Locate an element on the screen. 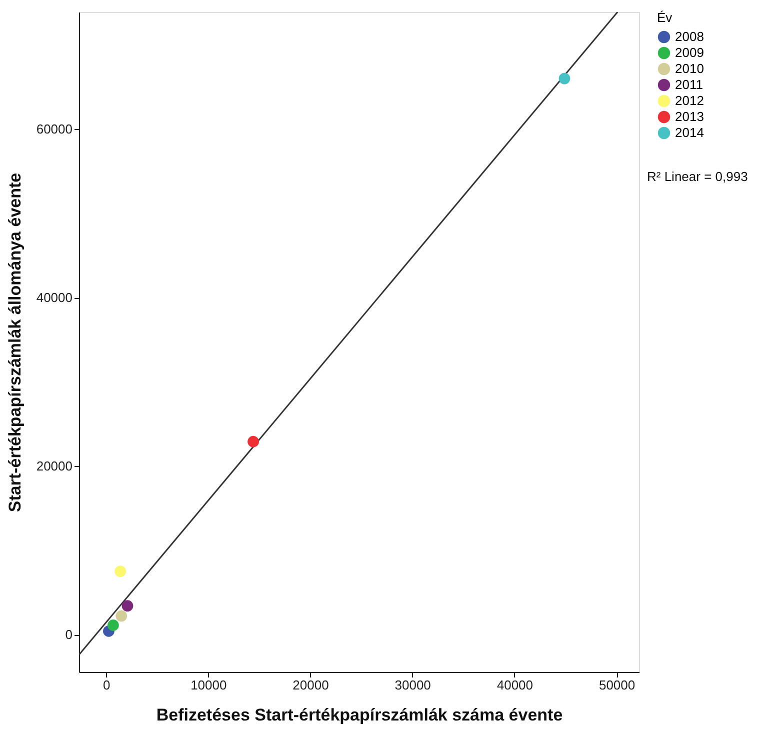 Image resolution: width=781 pixels, height=738 pixels. y-tick-label: 0 is located at coordinates (68, 634).